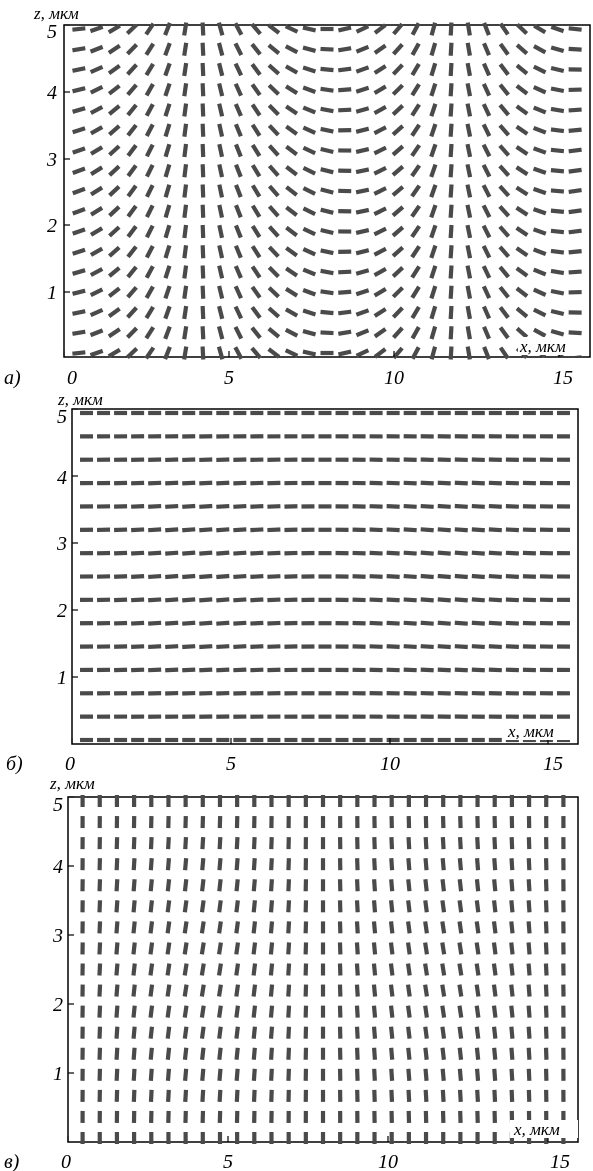  Describe the element at coordinates (56, 13) in the screenshot. I see `panel-a-z-axis-label: z, мкм` at that location.